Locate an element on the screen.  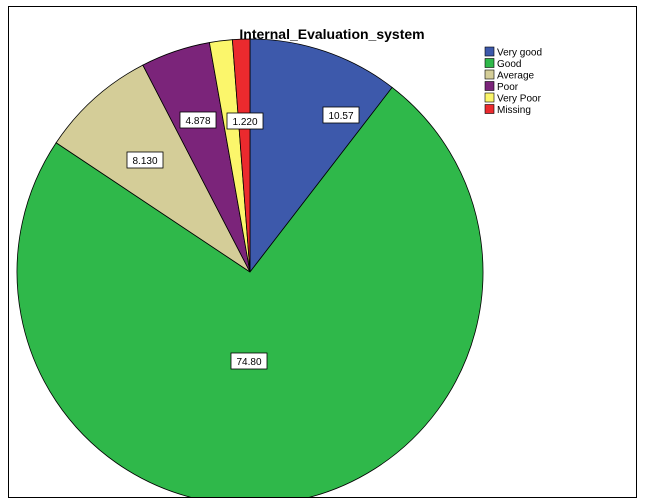
legend-item-missing: Missing is located at coordinates (507, 110).